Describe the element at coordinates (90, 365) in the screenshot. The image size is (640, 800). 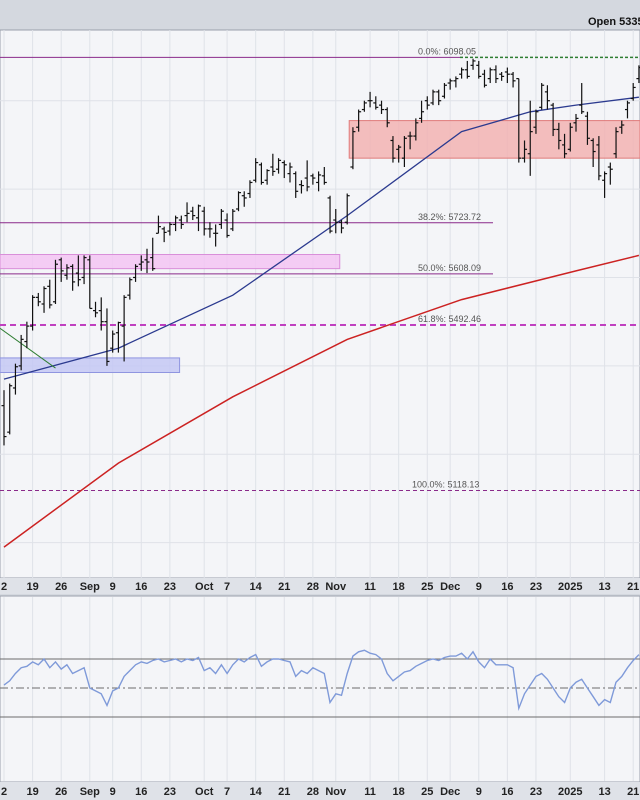
I see `zone-lower-box` at that location.